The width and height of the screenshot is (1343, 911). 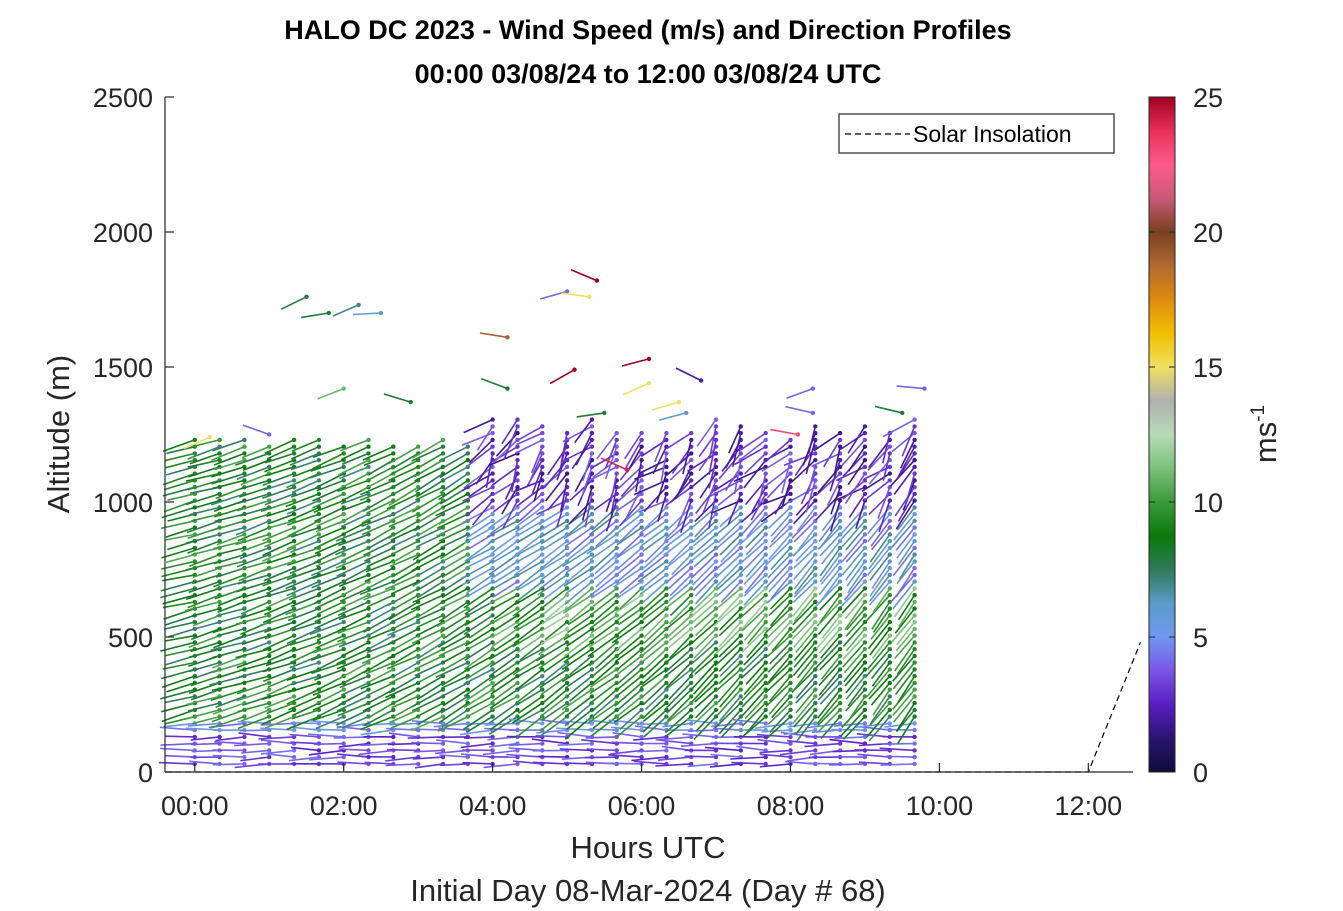 I want to click on colorbar-tick-label: 25, so click(x=1208, y=98).